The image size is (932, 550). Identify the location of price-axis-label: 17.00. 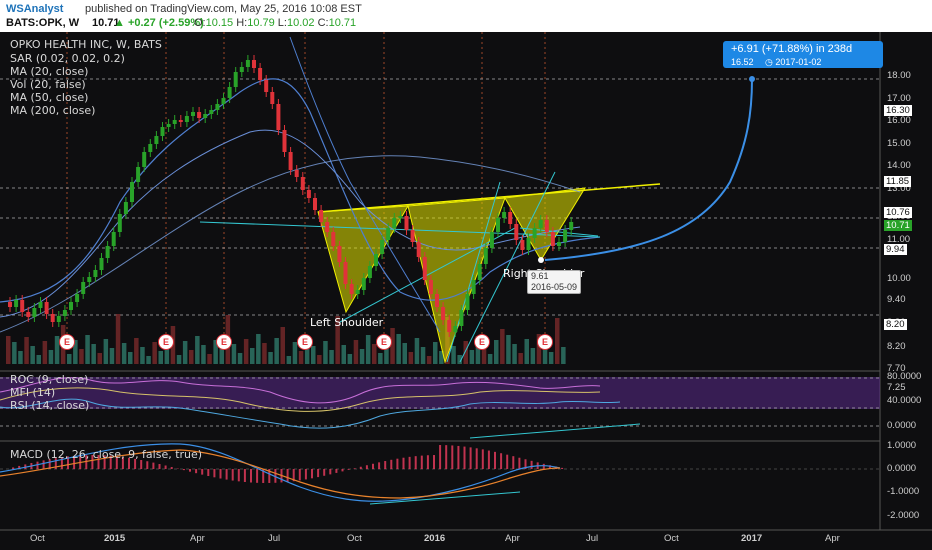
(899, 98).